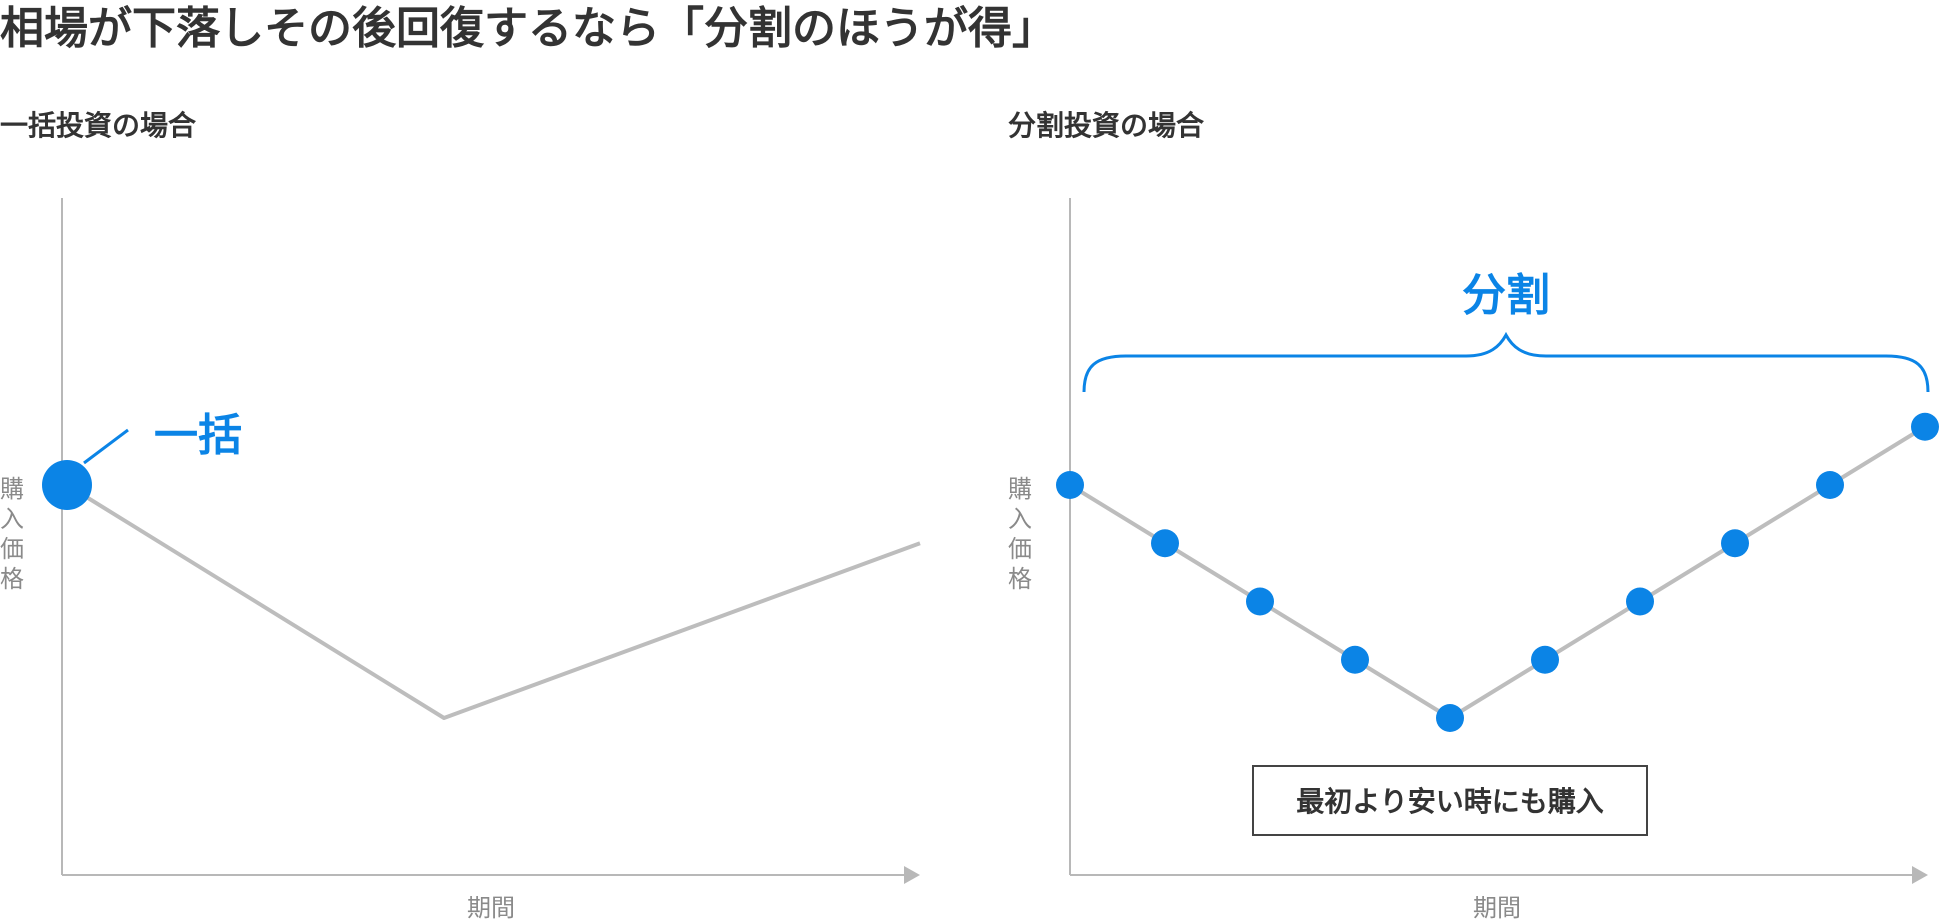 The width and height of the screenshot is (1940, 919). Describe the element at coordinates (12, 534) in the screenshot. I see `lump-y-axis-label: 購入価格` at that location.